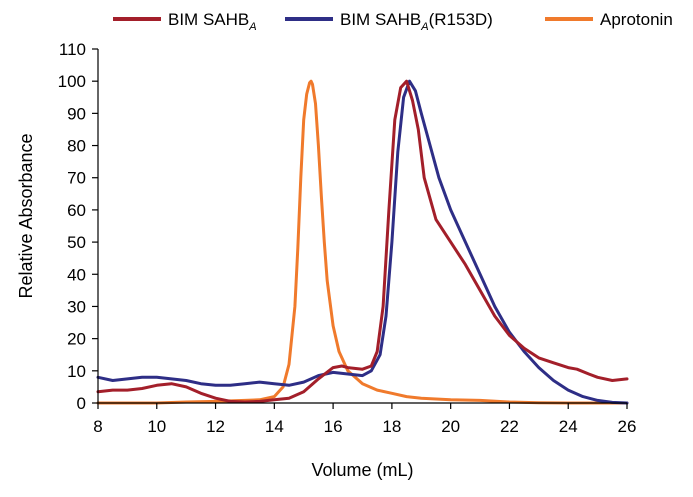 The height and width of the screenshot is (497, 693). What do you see at coordinates (636, 19) in the screenshot?
I see `legend-label-2: Aprotonin` at bounding box center [636, 19].